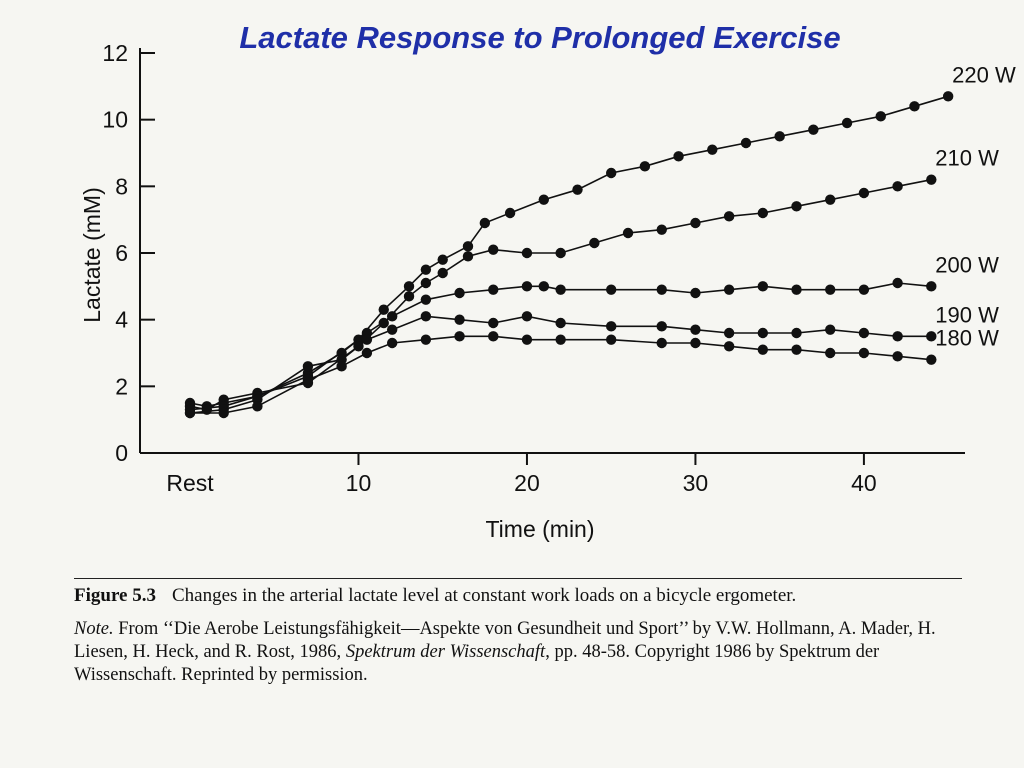 Image resolution: width=1024 pixels, height=768 pixels. I want to click on slide-title: Lactate Response to Prolonged Exercise, so click(540, 37).